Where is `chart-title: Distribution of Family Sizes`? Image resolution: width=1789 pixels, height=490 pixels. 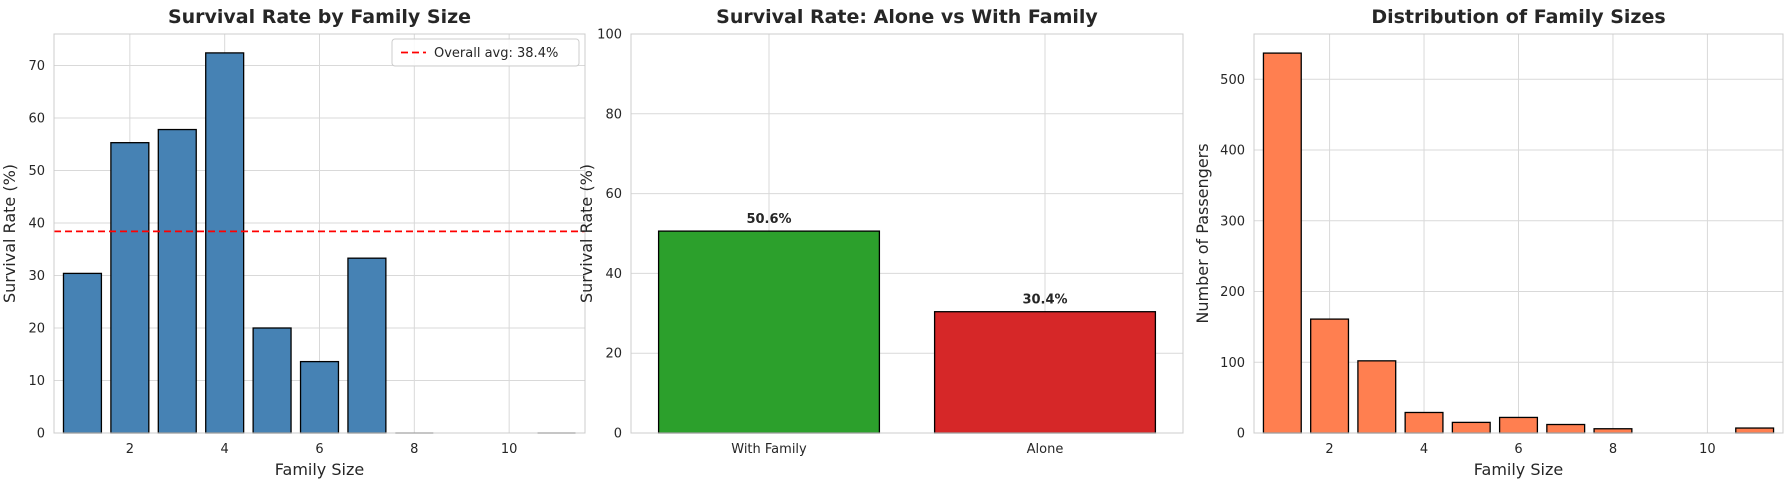
chart-title: Distribution of Family Sizes is located at coordinates (1518, 17).